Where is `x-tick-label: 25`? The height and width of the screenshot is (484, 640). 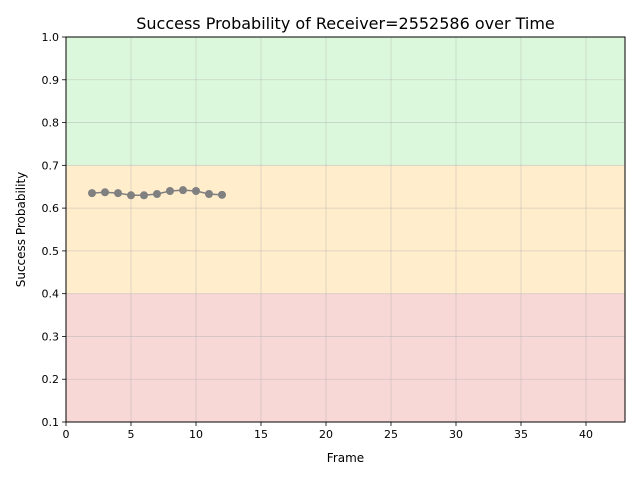 x-tick-label: 25 is located at coordinates (391, 434).